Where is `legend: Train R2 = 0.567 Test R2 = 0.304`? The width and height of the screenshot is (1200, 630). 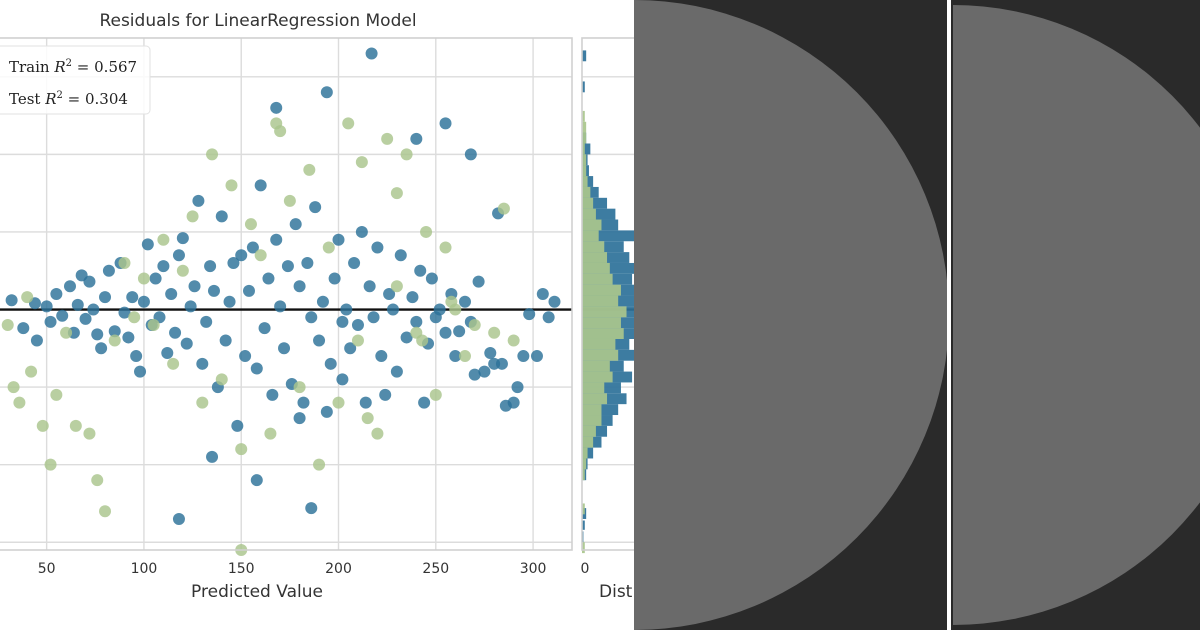 legend: Train R2 = 0.567 Test R2 = 0.304 is located at coordinates (75, 80).